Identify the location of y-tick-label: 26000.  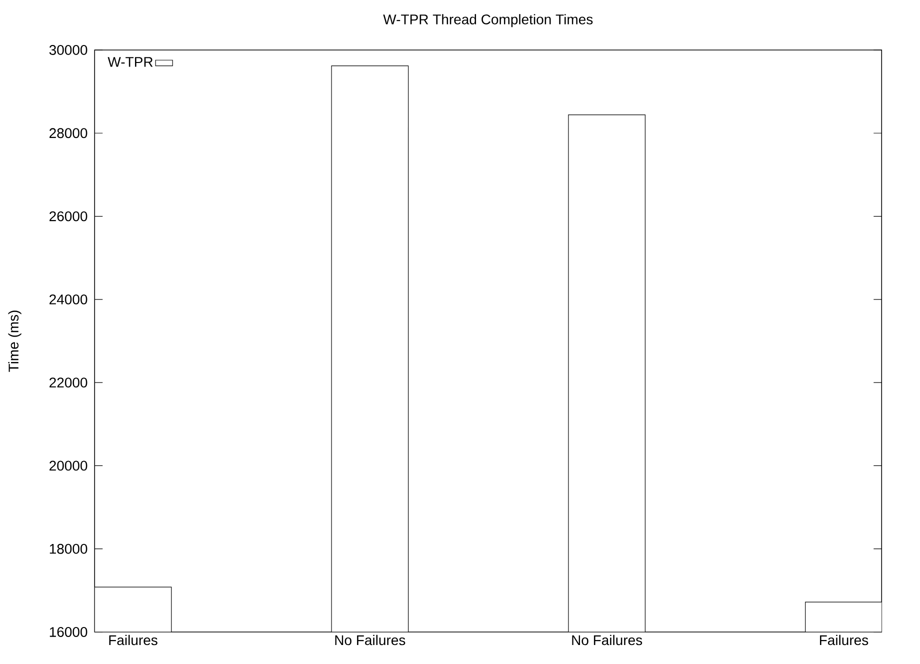
(69, 216).